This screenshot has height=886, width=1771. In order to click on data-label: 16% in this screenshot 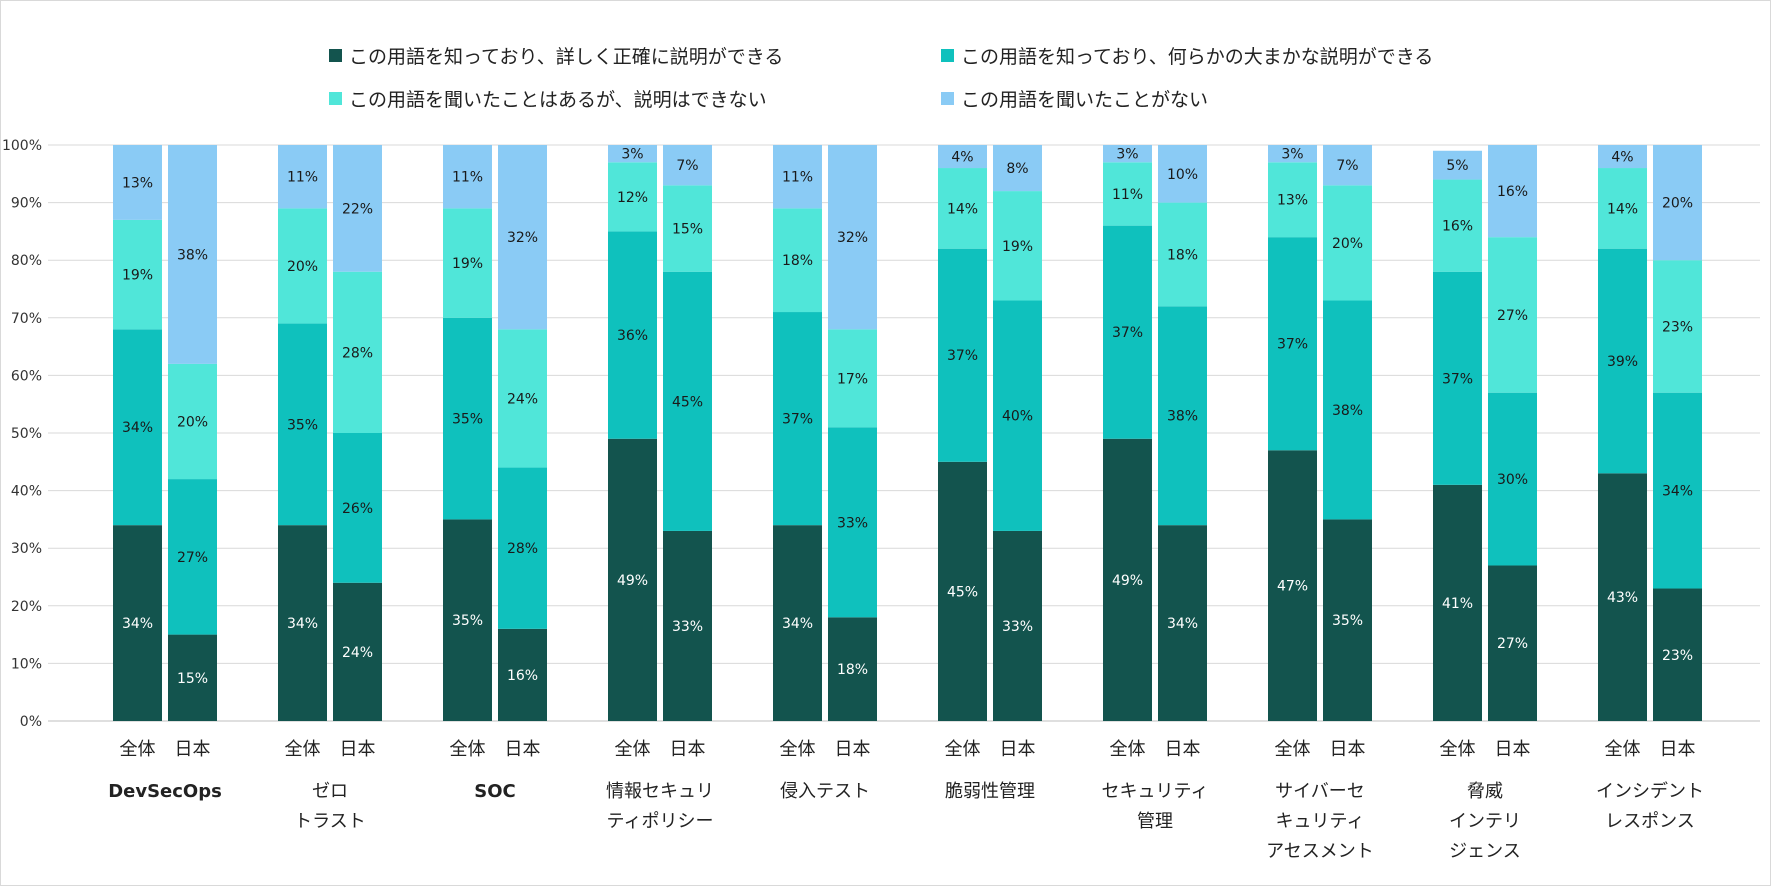, I will do `click(522, 676)`.